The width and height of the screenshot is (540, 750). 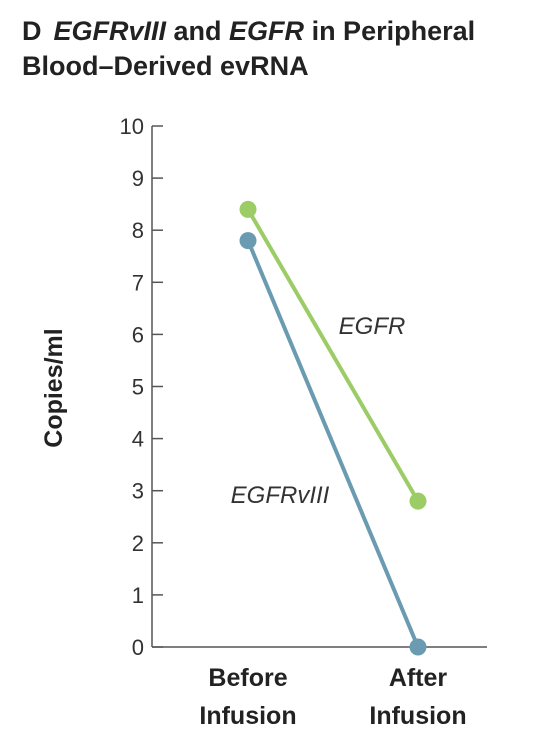 What do you see at coordinates (54, 387) in the screenshot?
I see `y-axis-label: Copies/ml` at bounding box center [54, 387].